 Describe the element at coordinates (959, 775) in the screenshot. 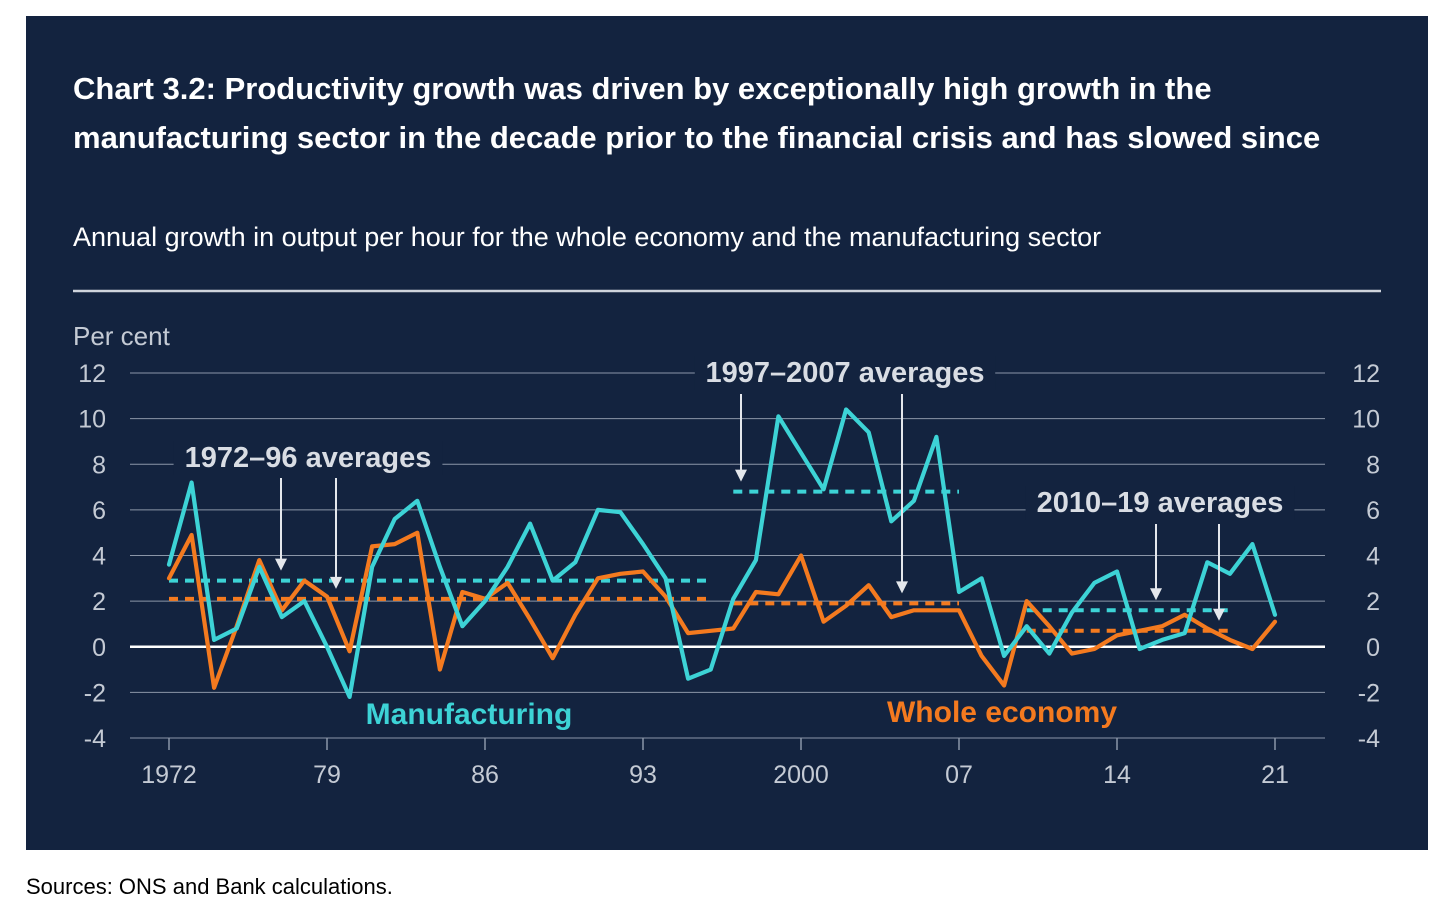

I see `x-tick-label: 07` at that location.